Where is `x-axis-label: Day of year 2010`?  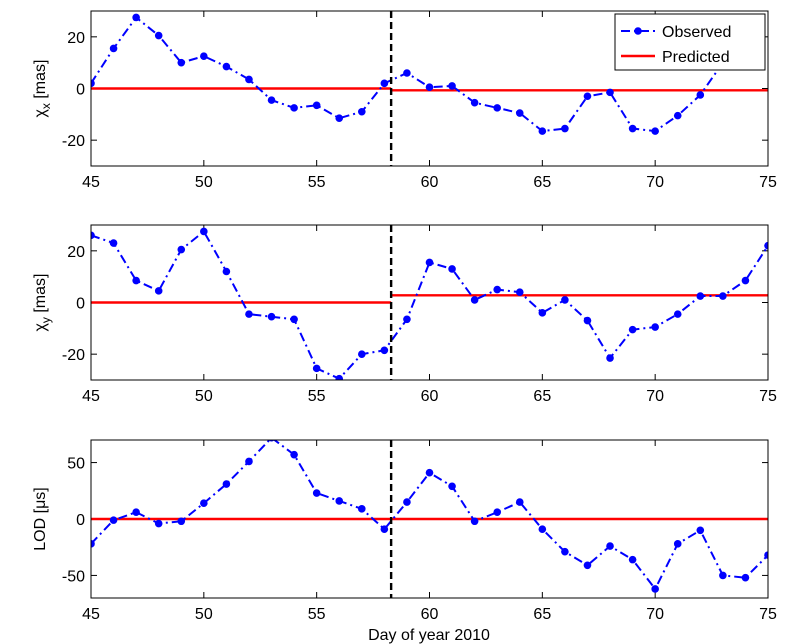 x-axis-label: Day of year 2010 is located at coordinates (429, 635).